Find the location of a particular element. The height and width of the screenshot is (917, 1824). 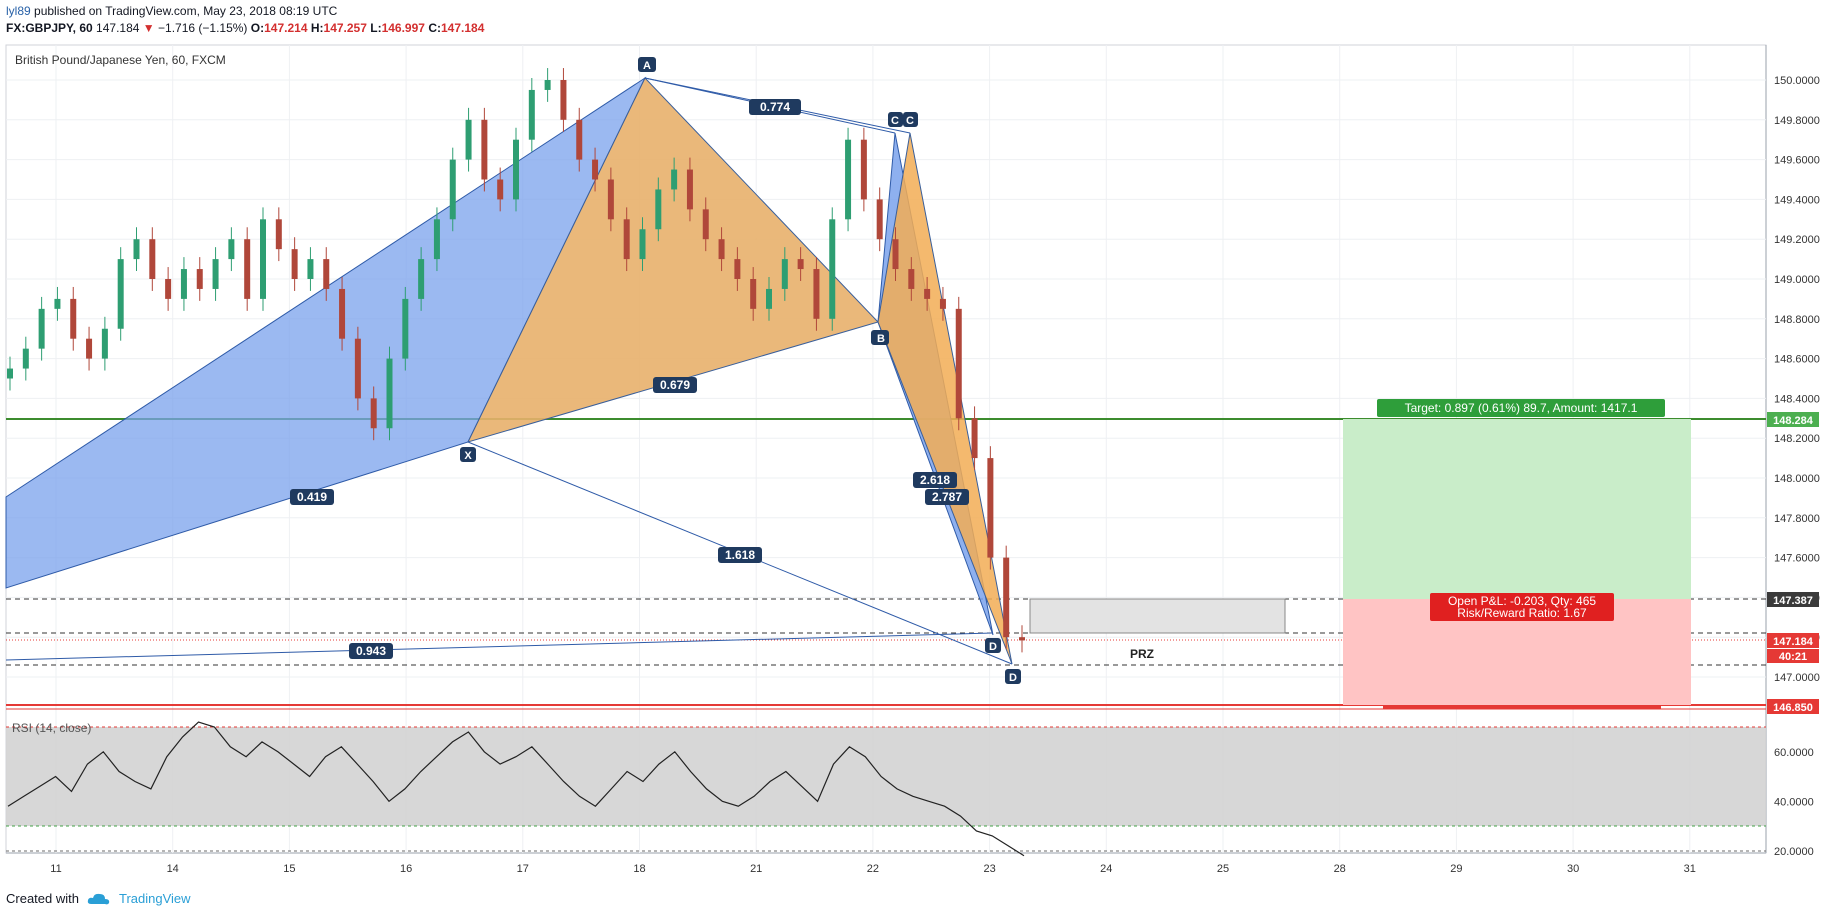

rsi-axis-ticks: 20.0000 40.0000 60.0000 is located at coordinates (1794, 802).